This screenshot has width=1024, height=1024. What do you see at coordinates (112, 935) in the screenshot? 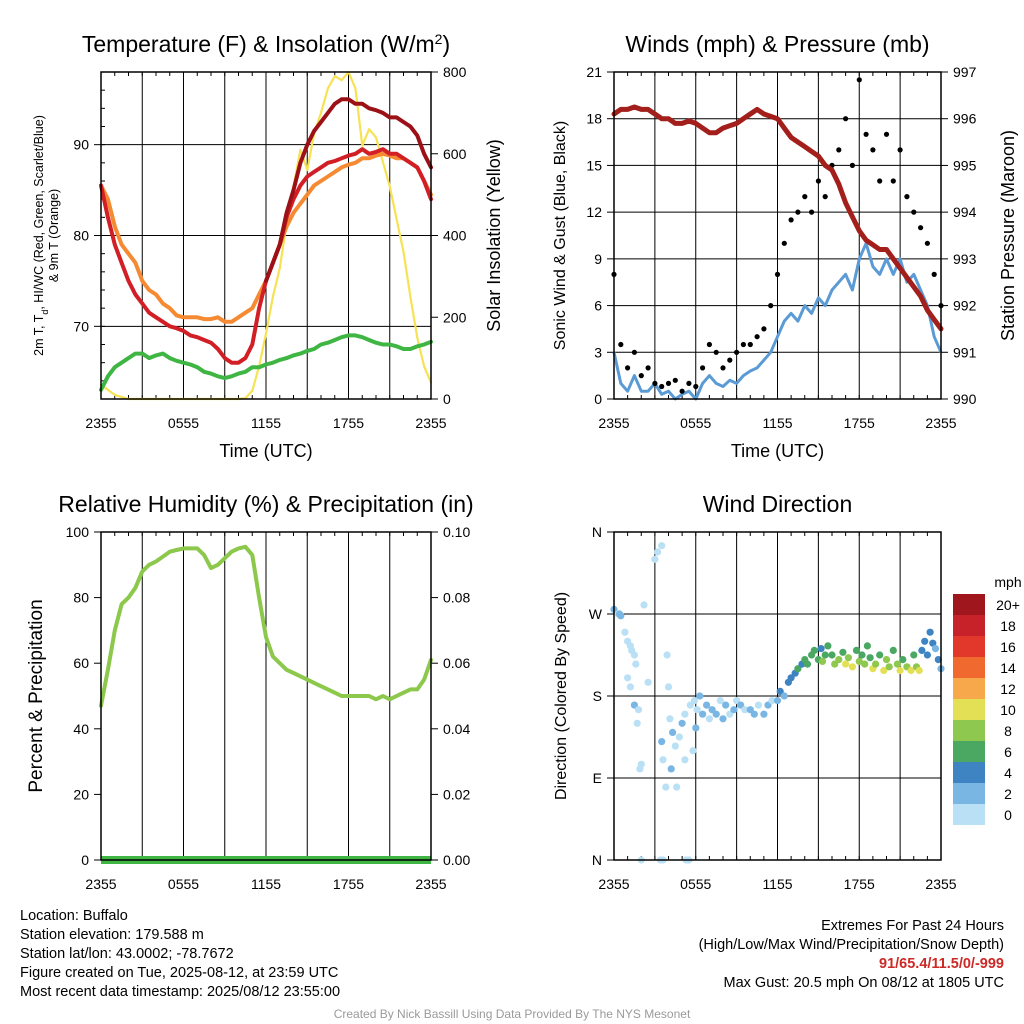
I see `elevation-text: Station elevation: 179.588 m` at bounding box center [112, 935].